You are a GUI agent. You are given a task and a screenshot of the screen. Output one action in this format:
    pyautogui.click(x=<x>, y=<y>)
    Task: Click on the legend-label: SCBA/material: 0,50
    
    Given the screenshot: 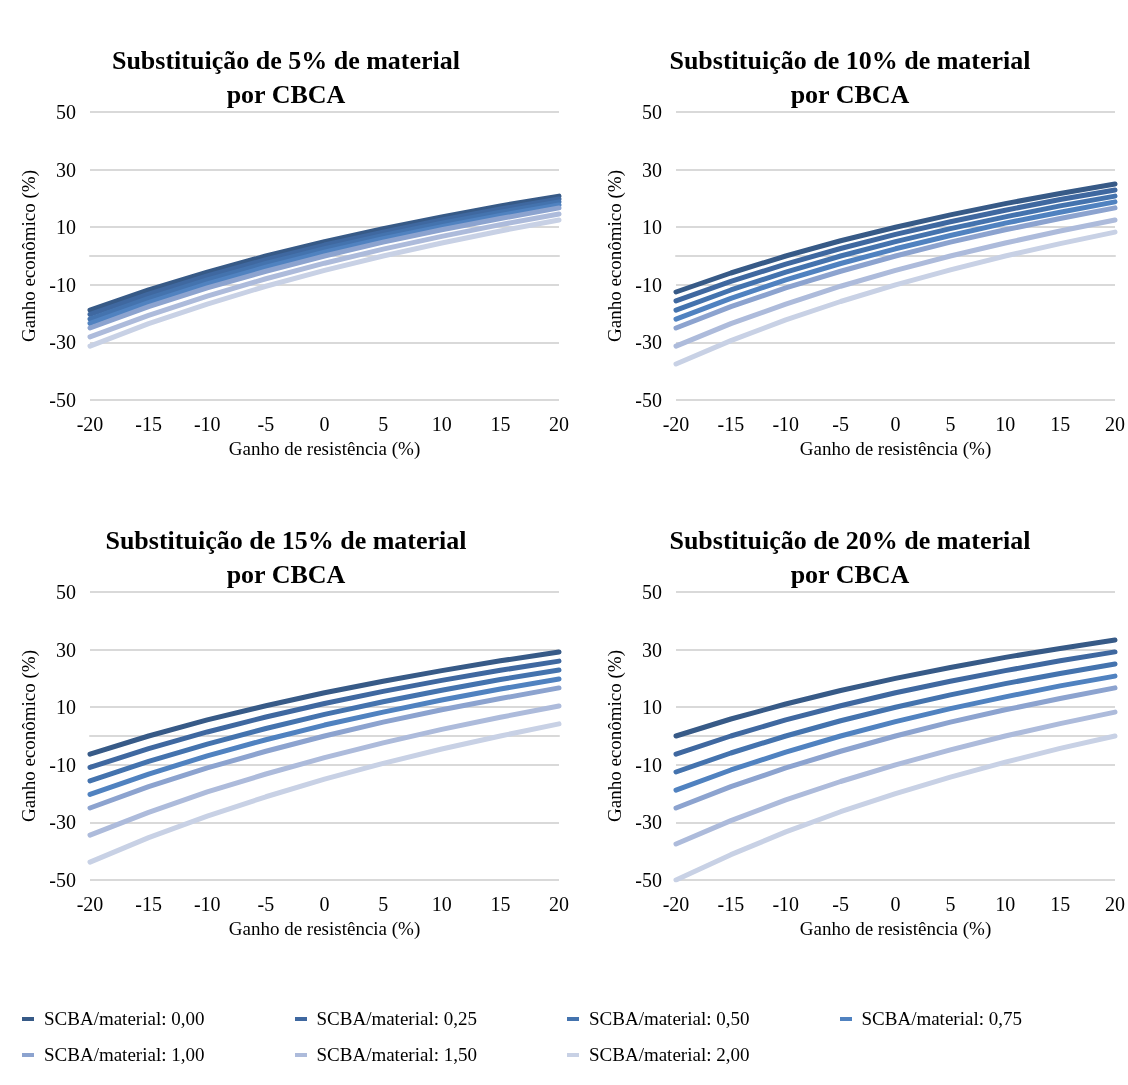 What is the action you would take?
    pyautogui.click(x=669, y=1019)
    